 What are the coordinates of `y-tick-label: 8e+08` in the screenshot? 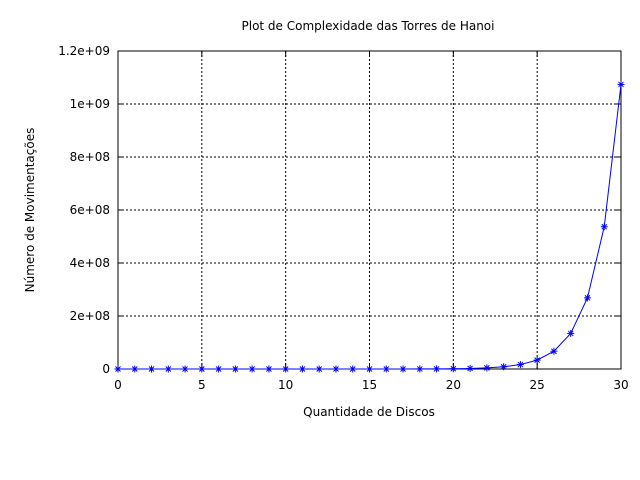 It's located at (90, 157).